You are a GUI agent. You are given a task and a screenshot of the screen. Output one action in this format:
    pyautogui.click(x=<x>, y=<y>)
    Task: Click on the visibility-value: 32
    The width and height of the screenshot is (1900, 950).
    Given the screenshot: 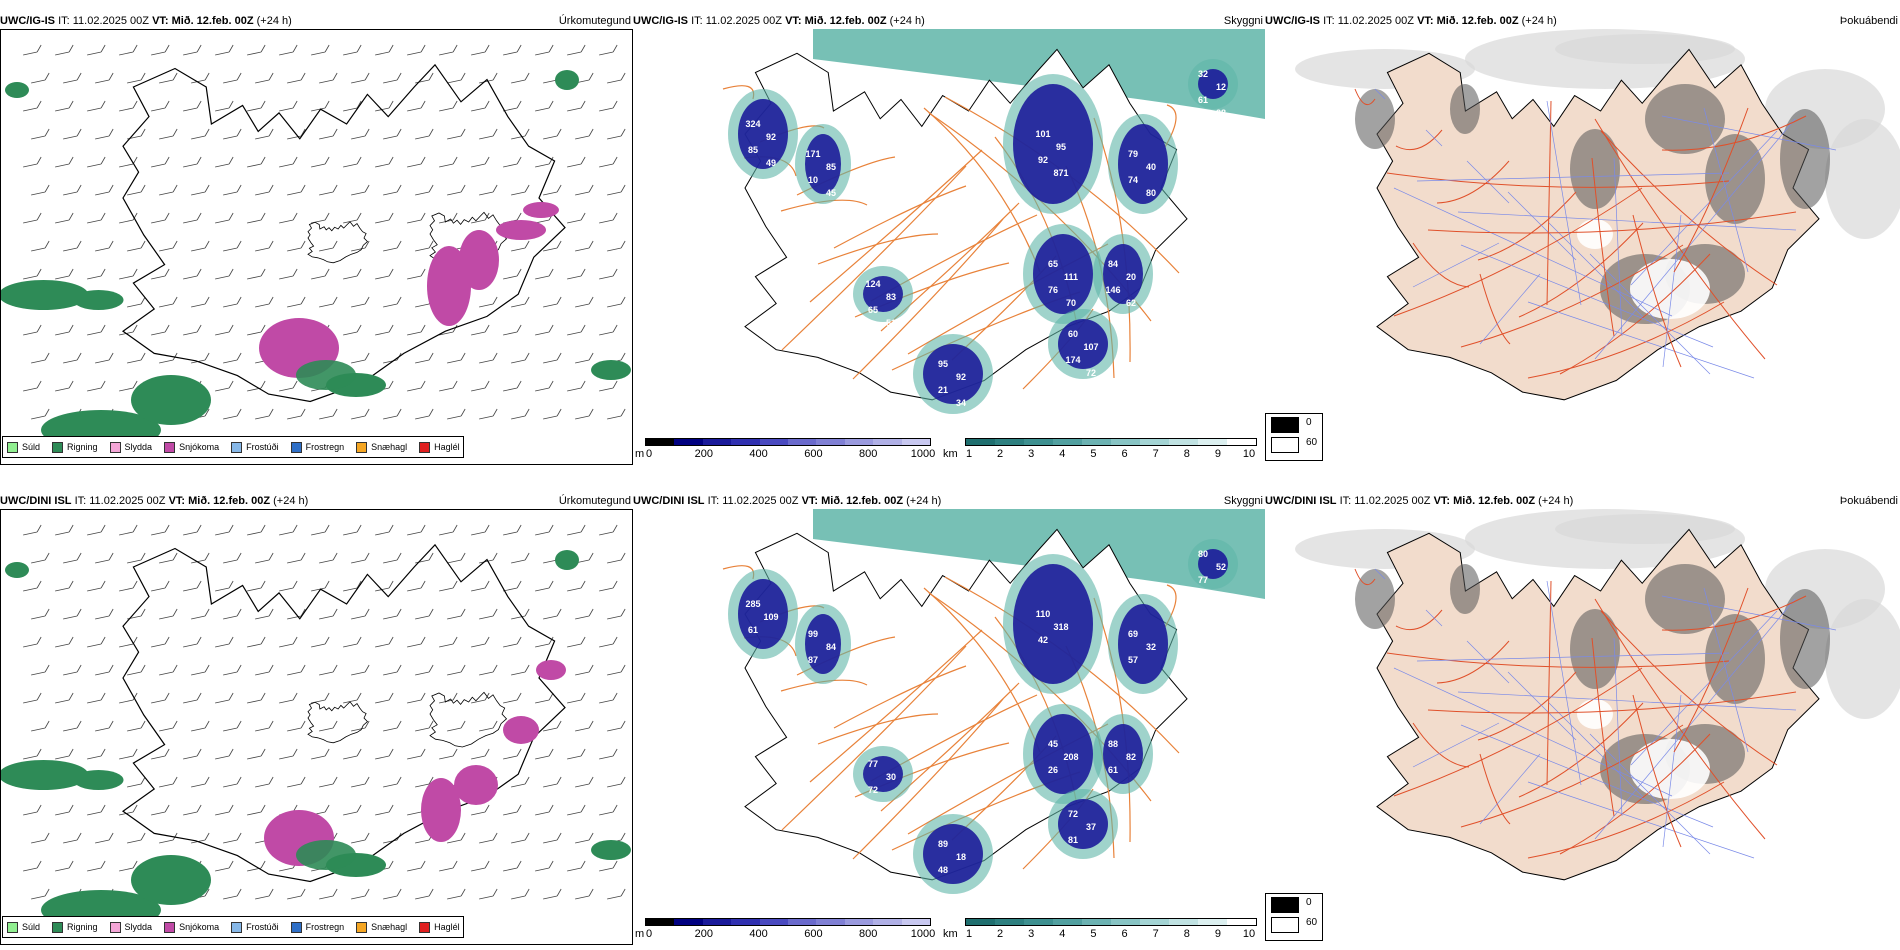 What is the action you would take?
    pyautogui.click(x=1151, y=647)
    